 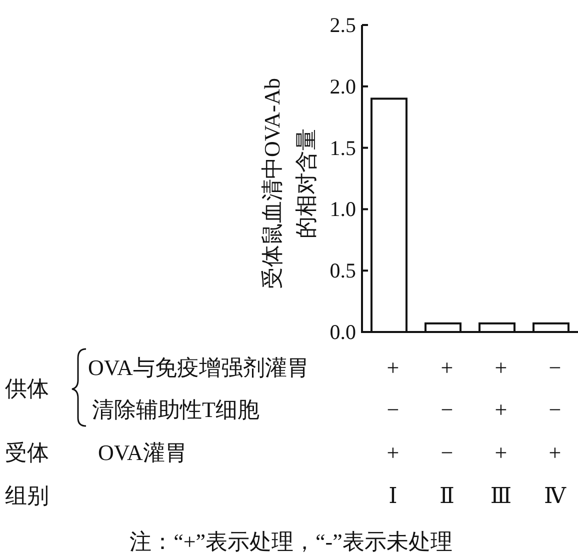 I want to click on text: 清除辅助性T细胞, so click(x=176, y=409).